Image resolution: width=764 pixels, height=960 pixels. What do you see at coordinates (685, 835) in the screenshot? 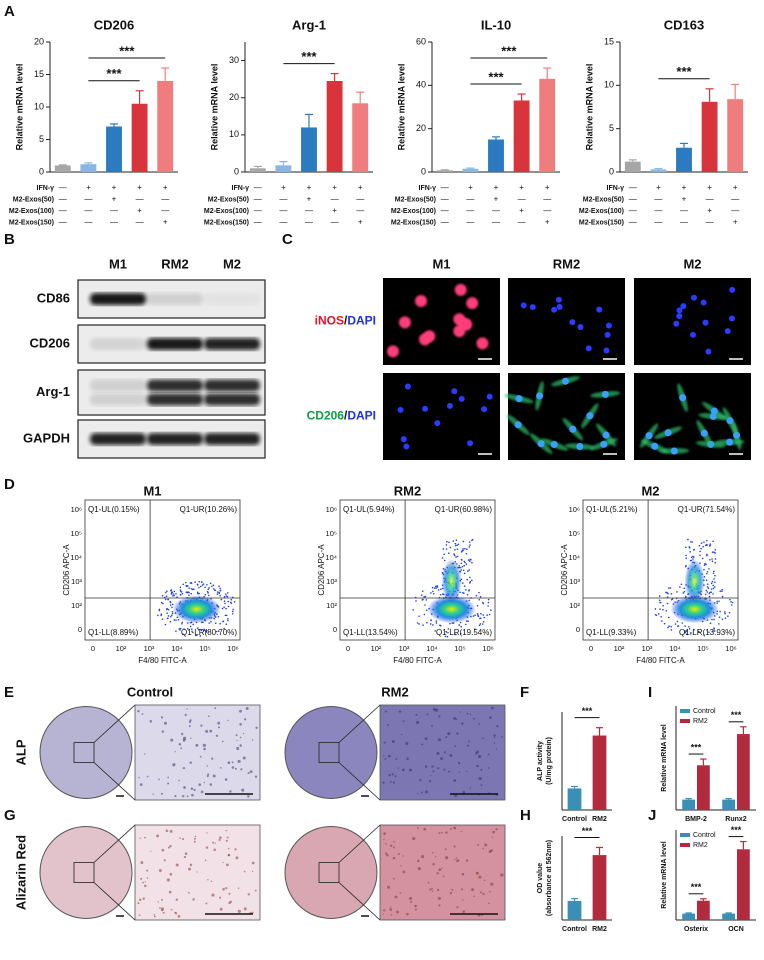
I see `legend-swatch` at bounding box center [685, 835].